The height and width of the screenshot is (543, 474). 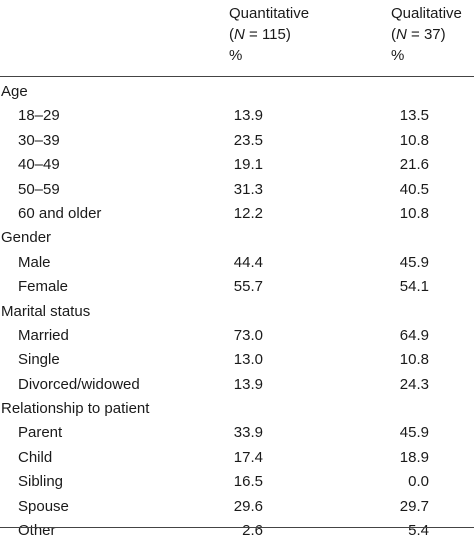 I want to click on qualitative-value: 29.7, so click(x=414, y=506).